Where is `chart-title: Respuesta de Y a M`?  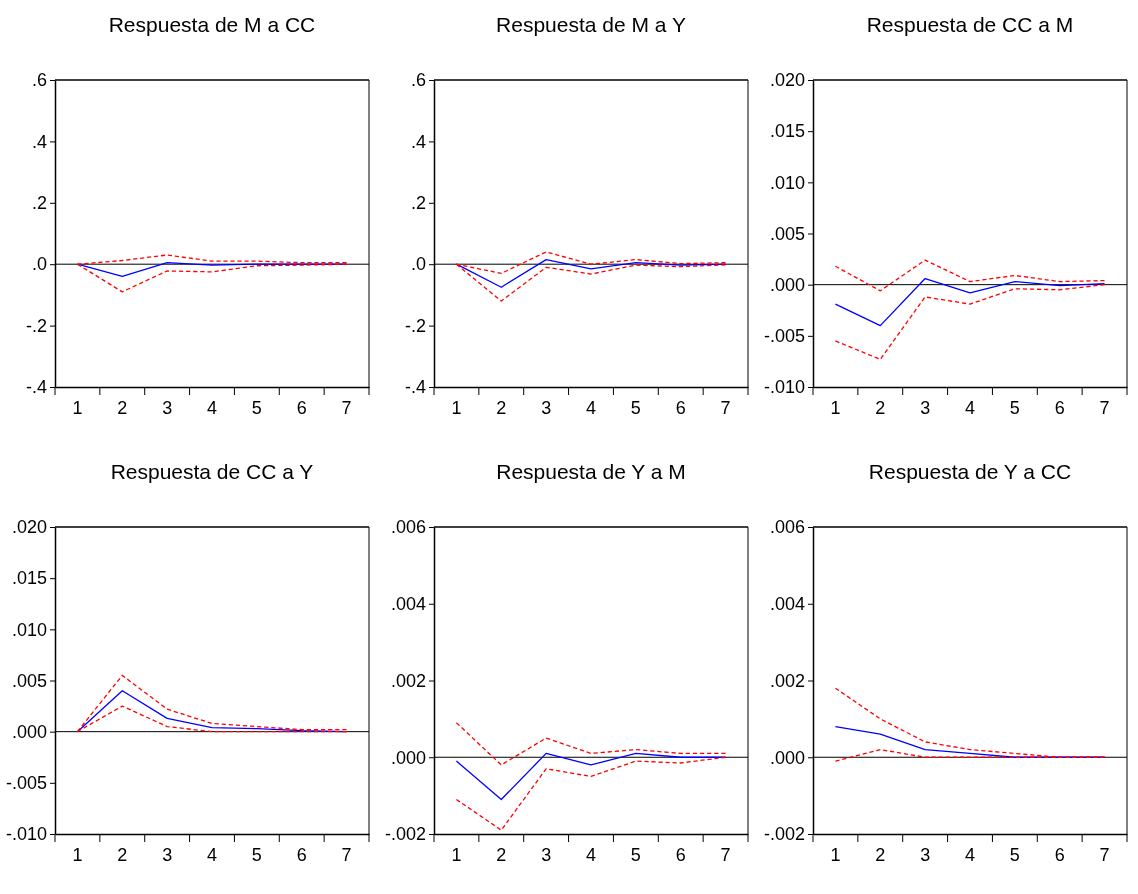 chart-title: Respuesta de Y a M is located at coordinates (591, 471).